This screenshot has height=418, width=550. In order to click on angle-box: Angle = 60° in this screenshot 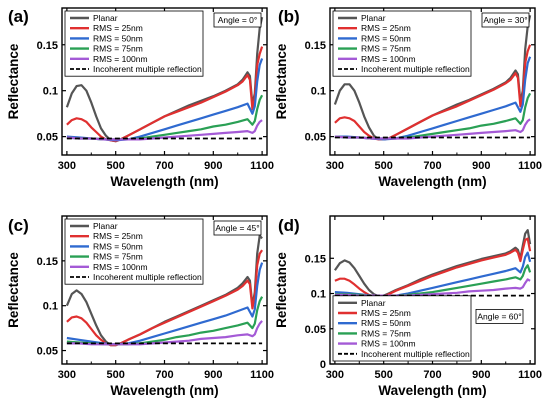, I will do `click(499, 316)`.